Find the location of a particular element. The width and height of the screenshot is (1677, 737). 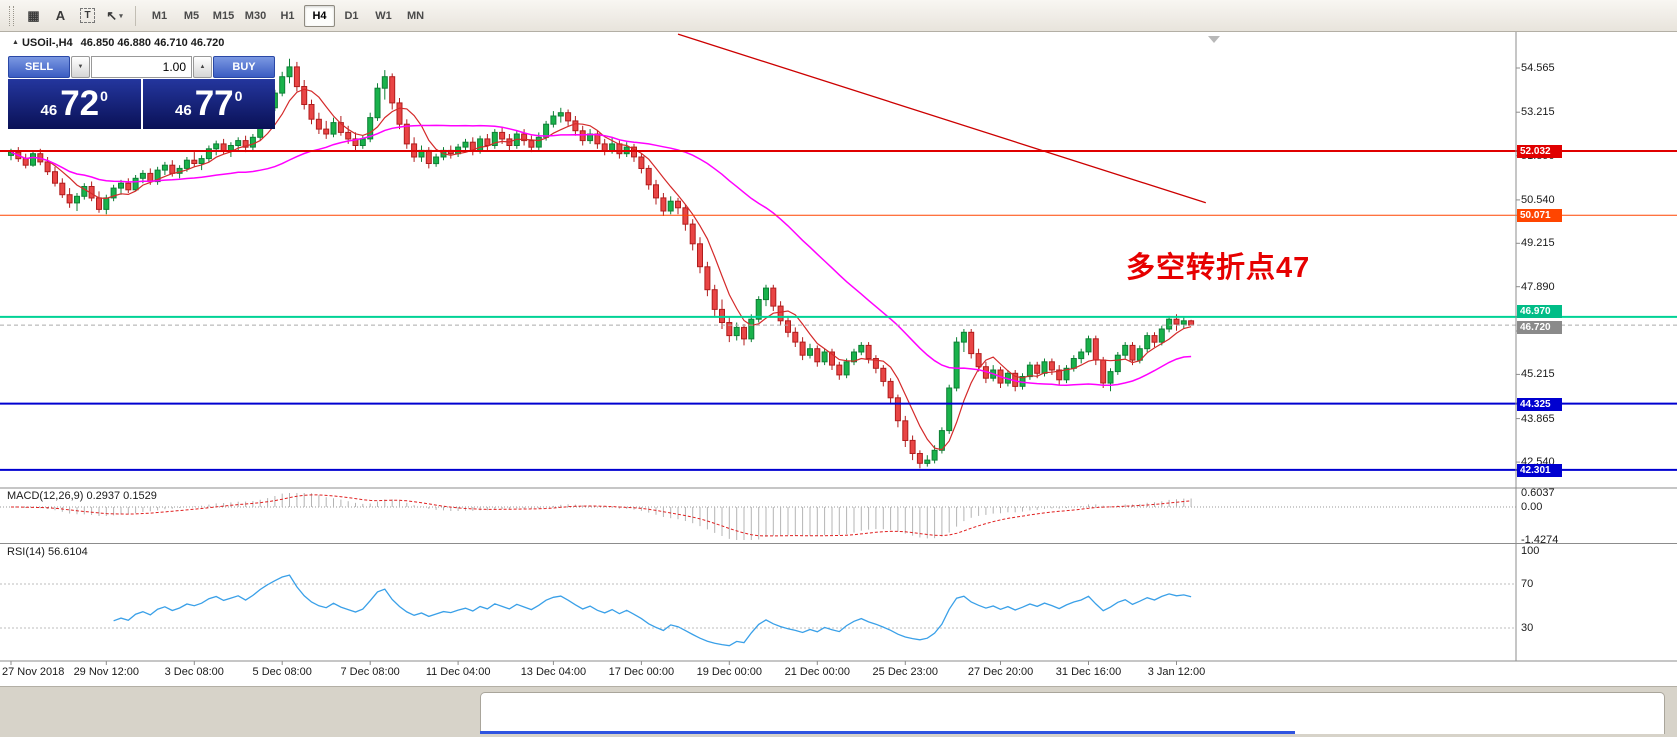

bid-whole: 46 is located at coordinates (49, 110).